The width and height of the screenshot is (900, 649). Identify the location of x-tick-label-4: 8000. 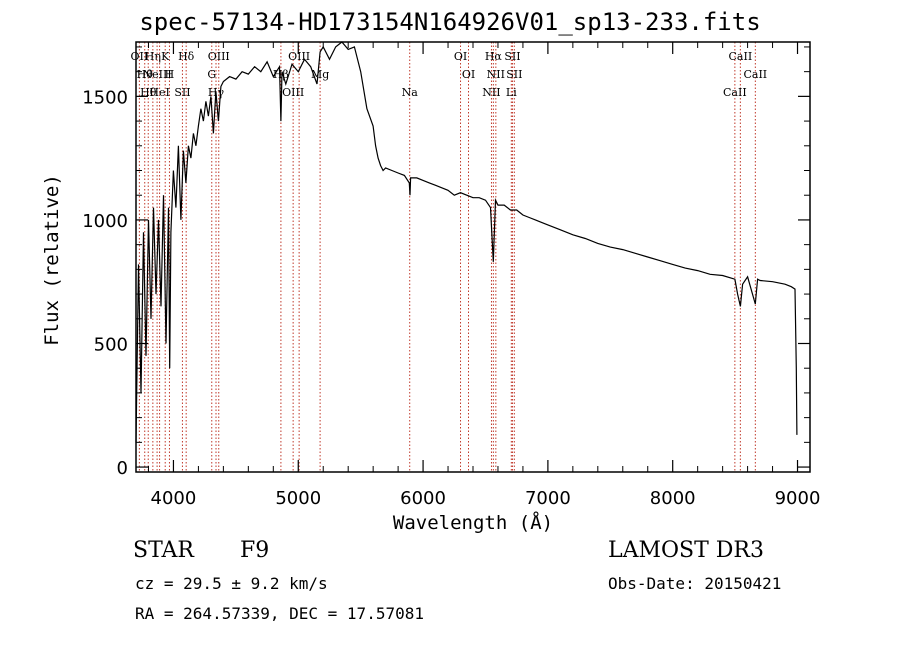
(673, 498).